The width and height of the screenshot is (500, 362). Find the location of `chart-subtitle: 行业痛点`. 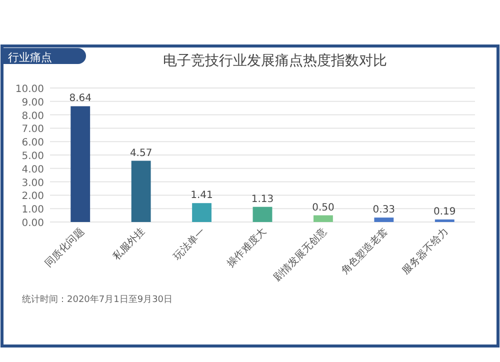

chart-subtitle: 行业痛点 is located at coordinates (30, 57).